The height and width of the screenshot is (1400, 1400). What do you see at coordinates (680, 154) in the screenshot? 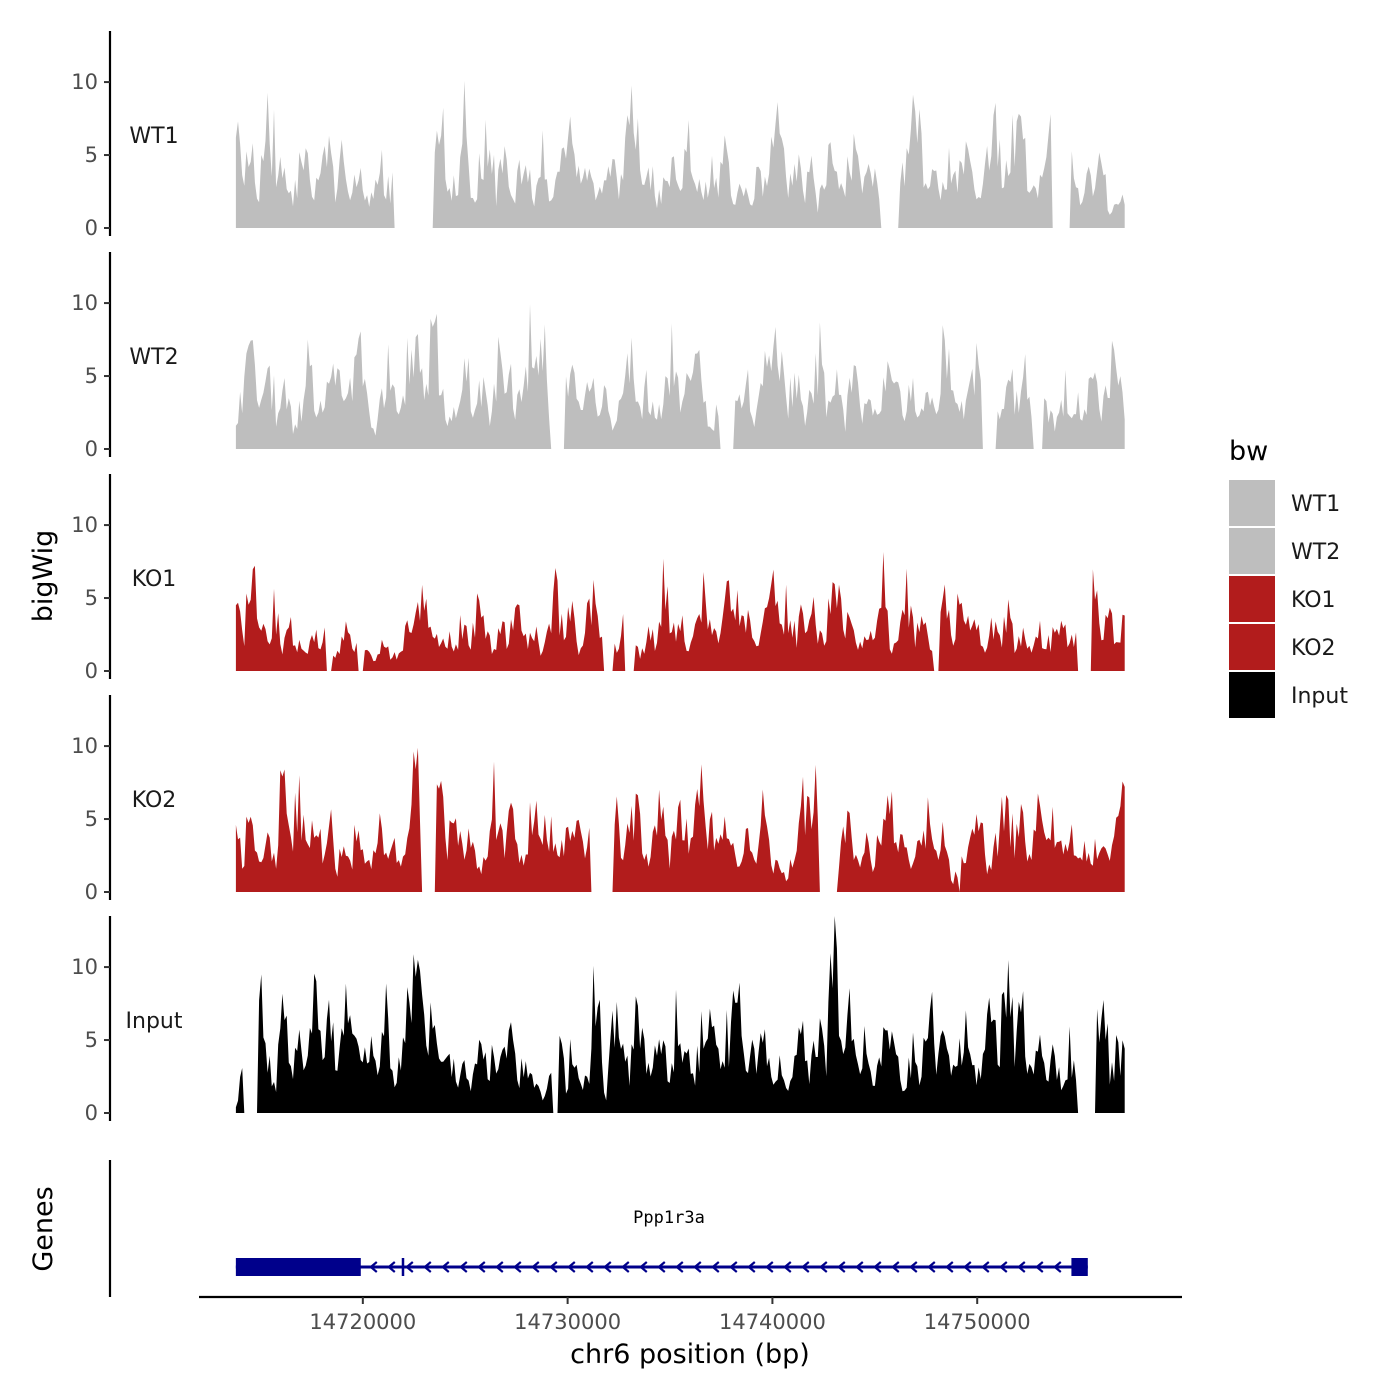
I see `coverage-area-wt1` at bounding box center [680, 154].